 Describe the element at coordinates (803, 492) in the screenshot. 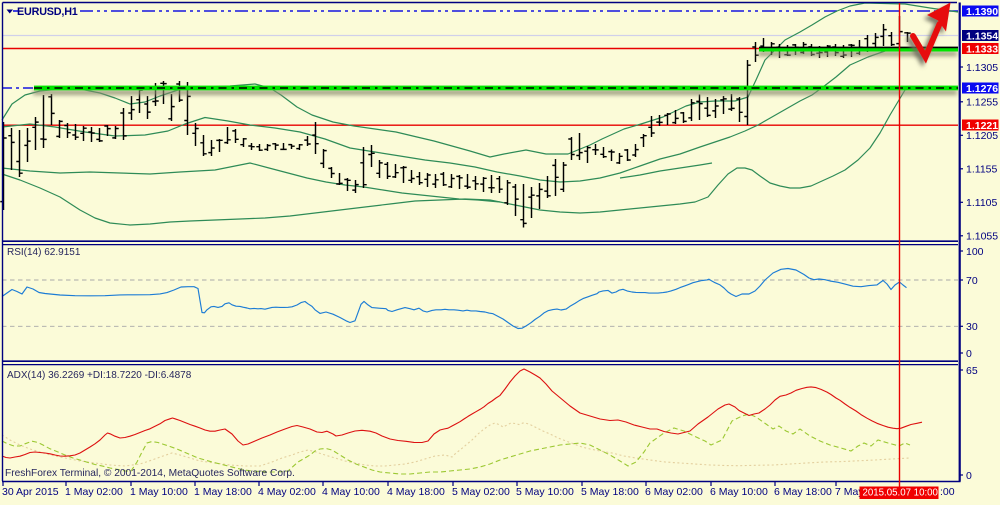

I see `svg-text: 6 May 18:00` at that location.